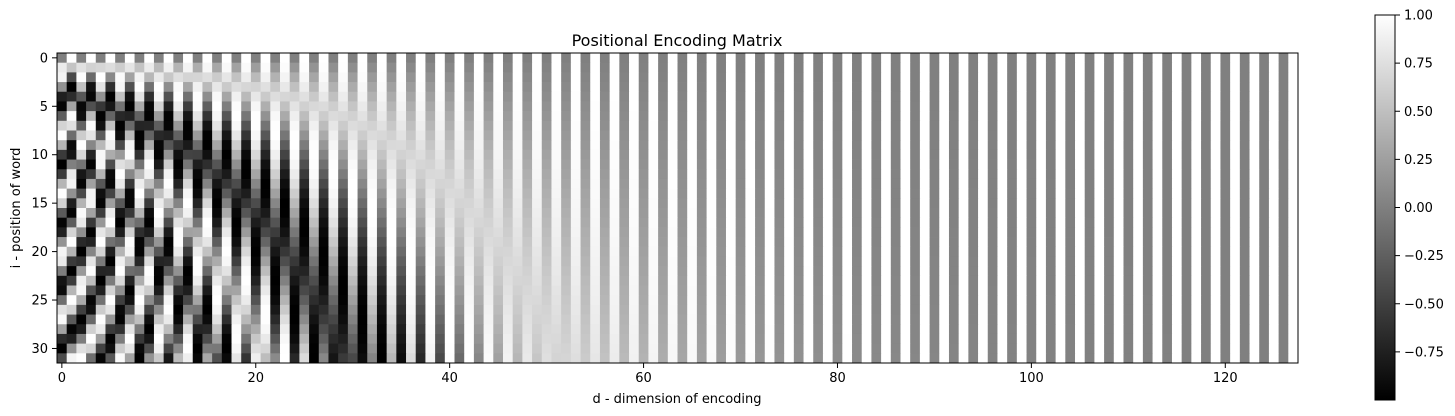 The height and width of the screenshot is (416, 1455). I want to click on y-tick-label: 30, so click(39, 349).